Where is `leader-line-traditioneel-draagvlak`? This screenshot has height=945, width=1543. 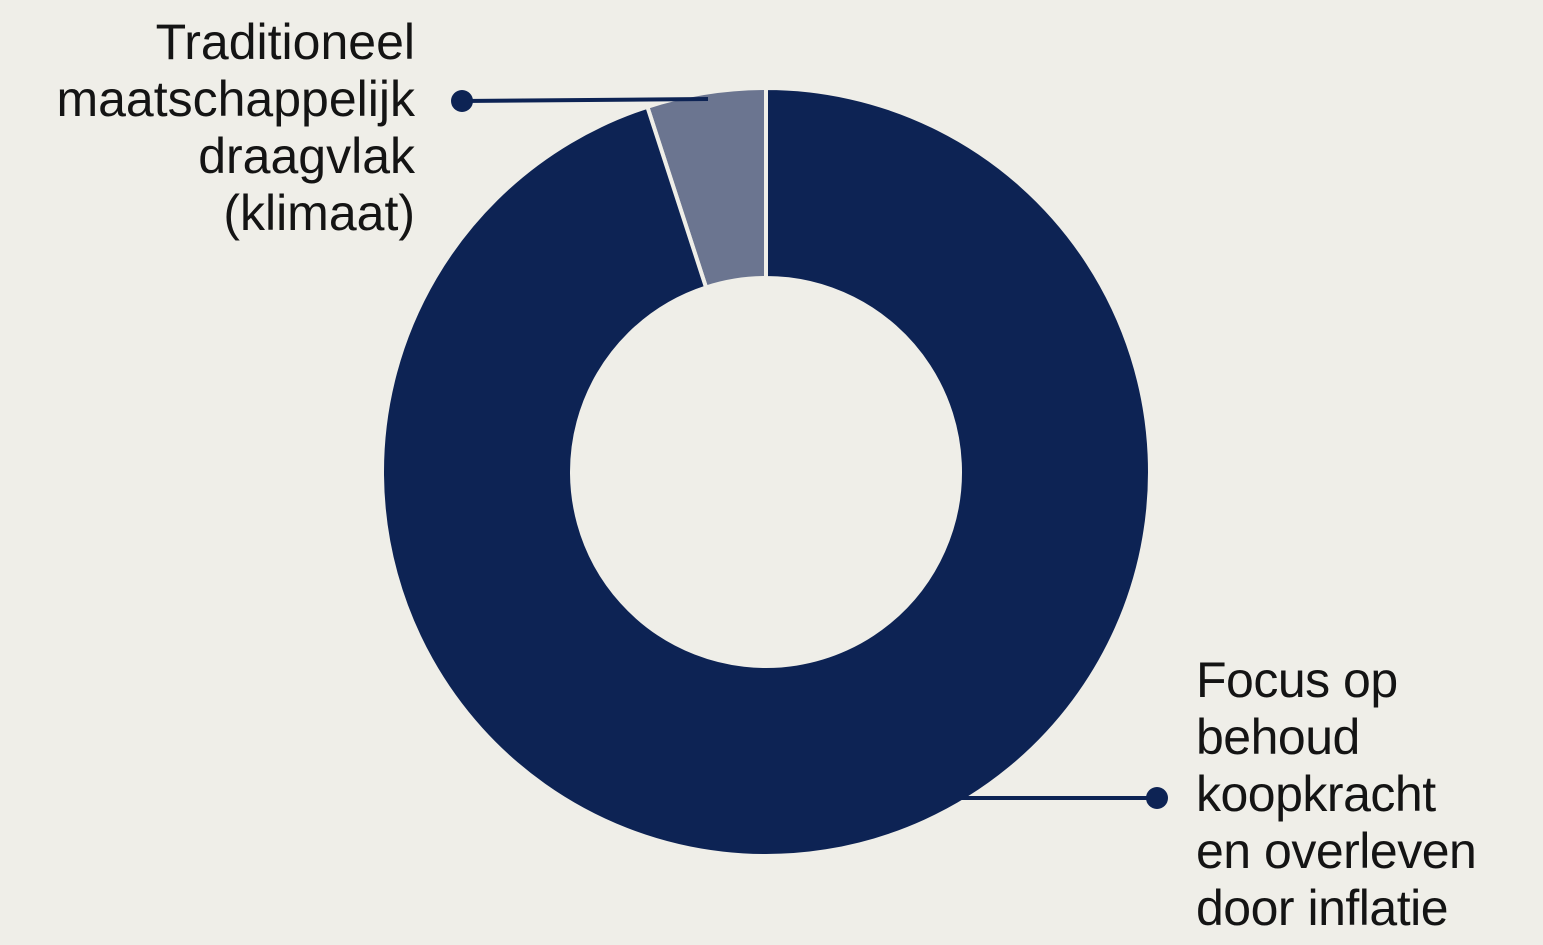 leader-line-traditioneel-draagvlak is located at coordinates (580, 101).